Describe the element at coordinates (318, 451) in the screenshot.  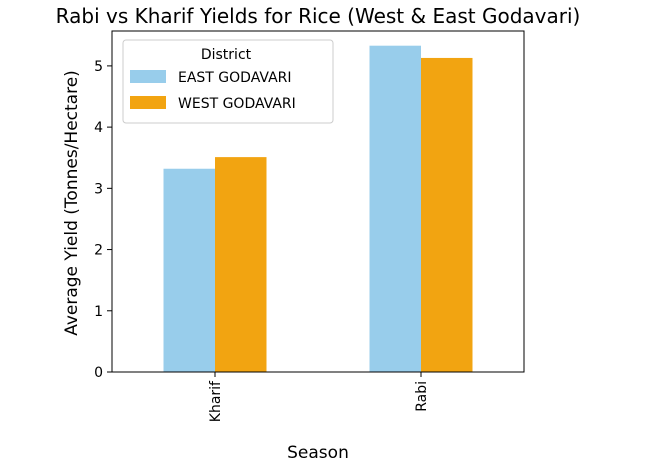
I see `x-axis-label: Season` at that location.